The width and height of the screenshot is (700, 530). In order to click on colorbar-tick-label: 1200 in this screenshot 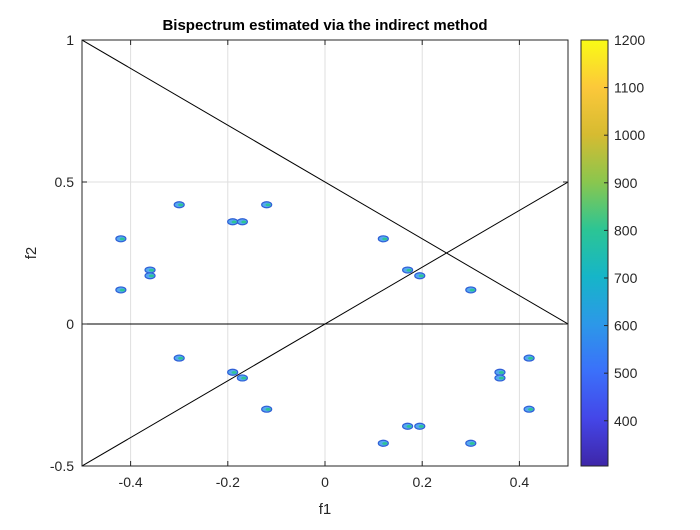, I will do `click(629, 40)`.